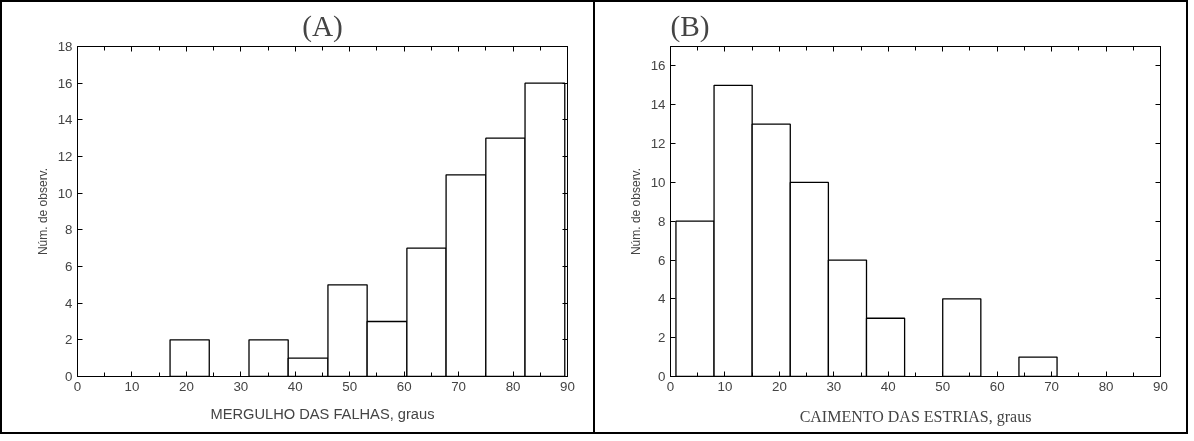  I want to click on y-tick-label: 18, so click(65, 46).